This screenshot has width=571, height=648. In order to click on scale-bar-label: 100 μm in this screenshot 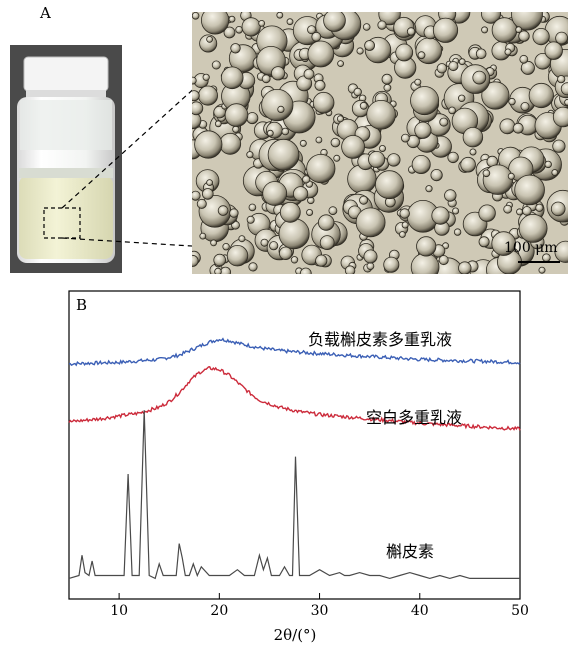, I will do `click(531, 248)`.